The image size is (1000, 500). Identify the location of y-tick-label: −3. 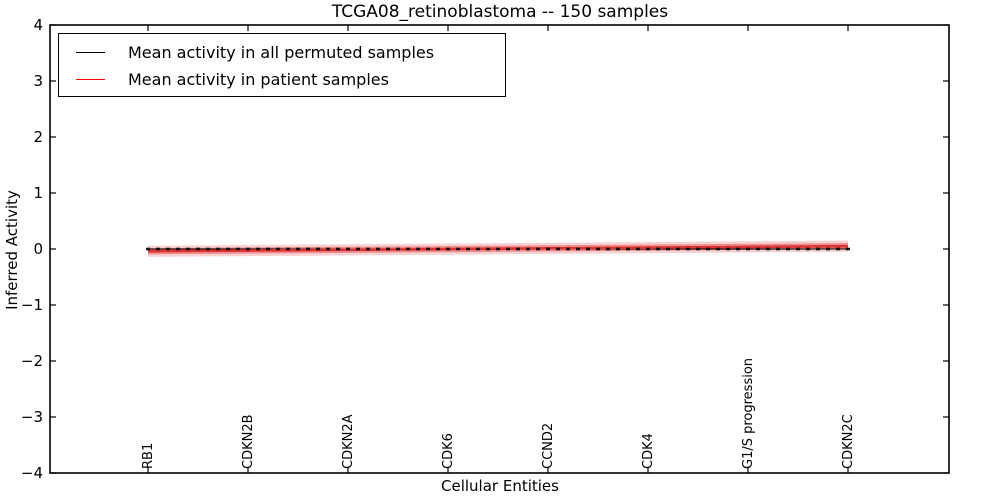
(32, 417).